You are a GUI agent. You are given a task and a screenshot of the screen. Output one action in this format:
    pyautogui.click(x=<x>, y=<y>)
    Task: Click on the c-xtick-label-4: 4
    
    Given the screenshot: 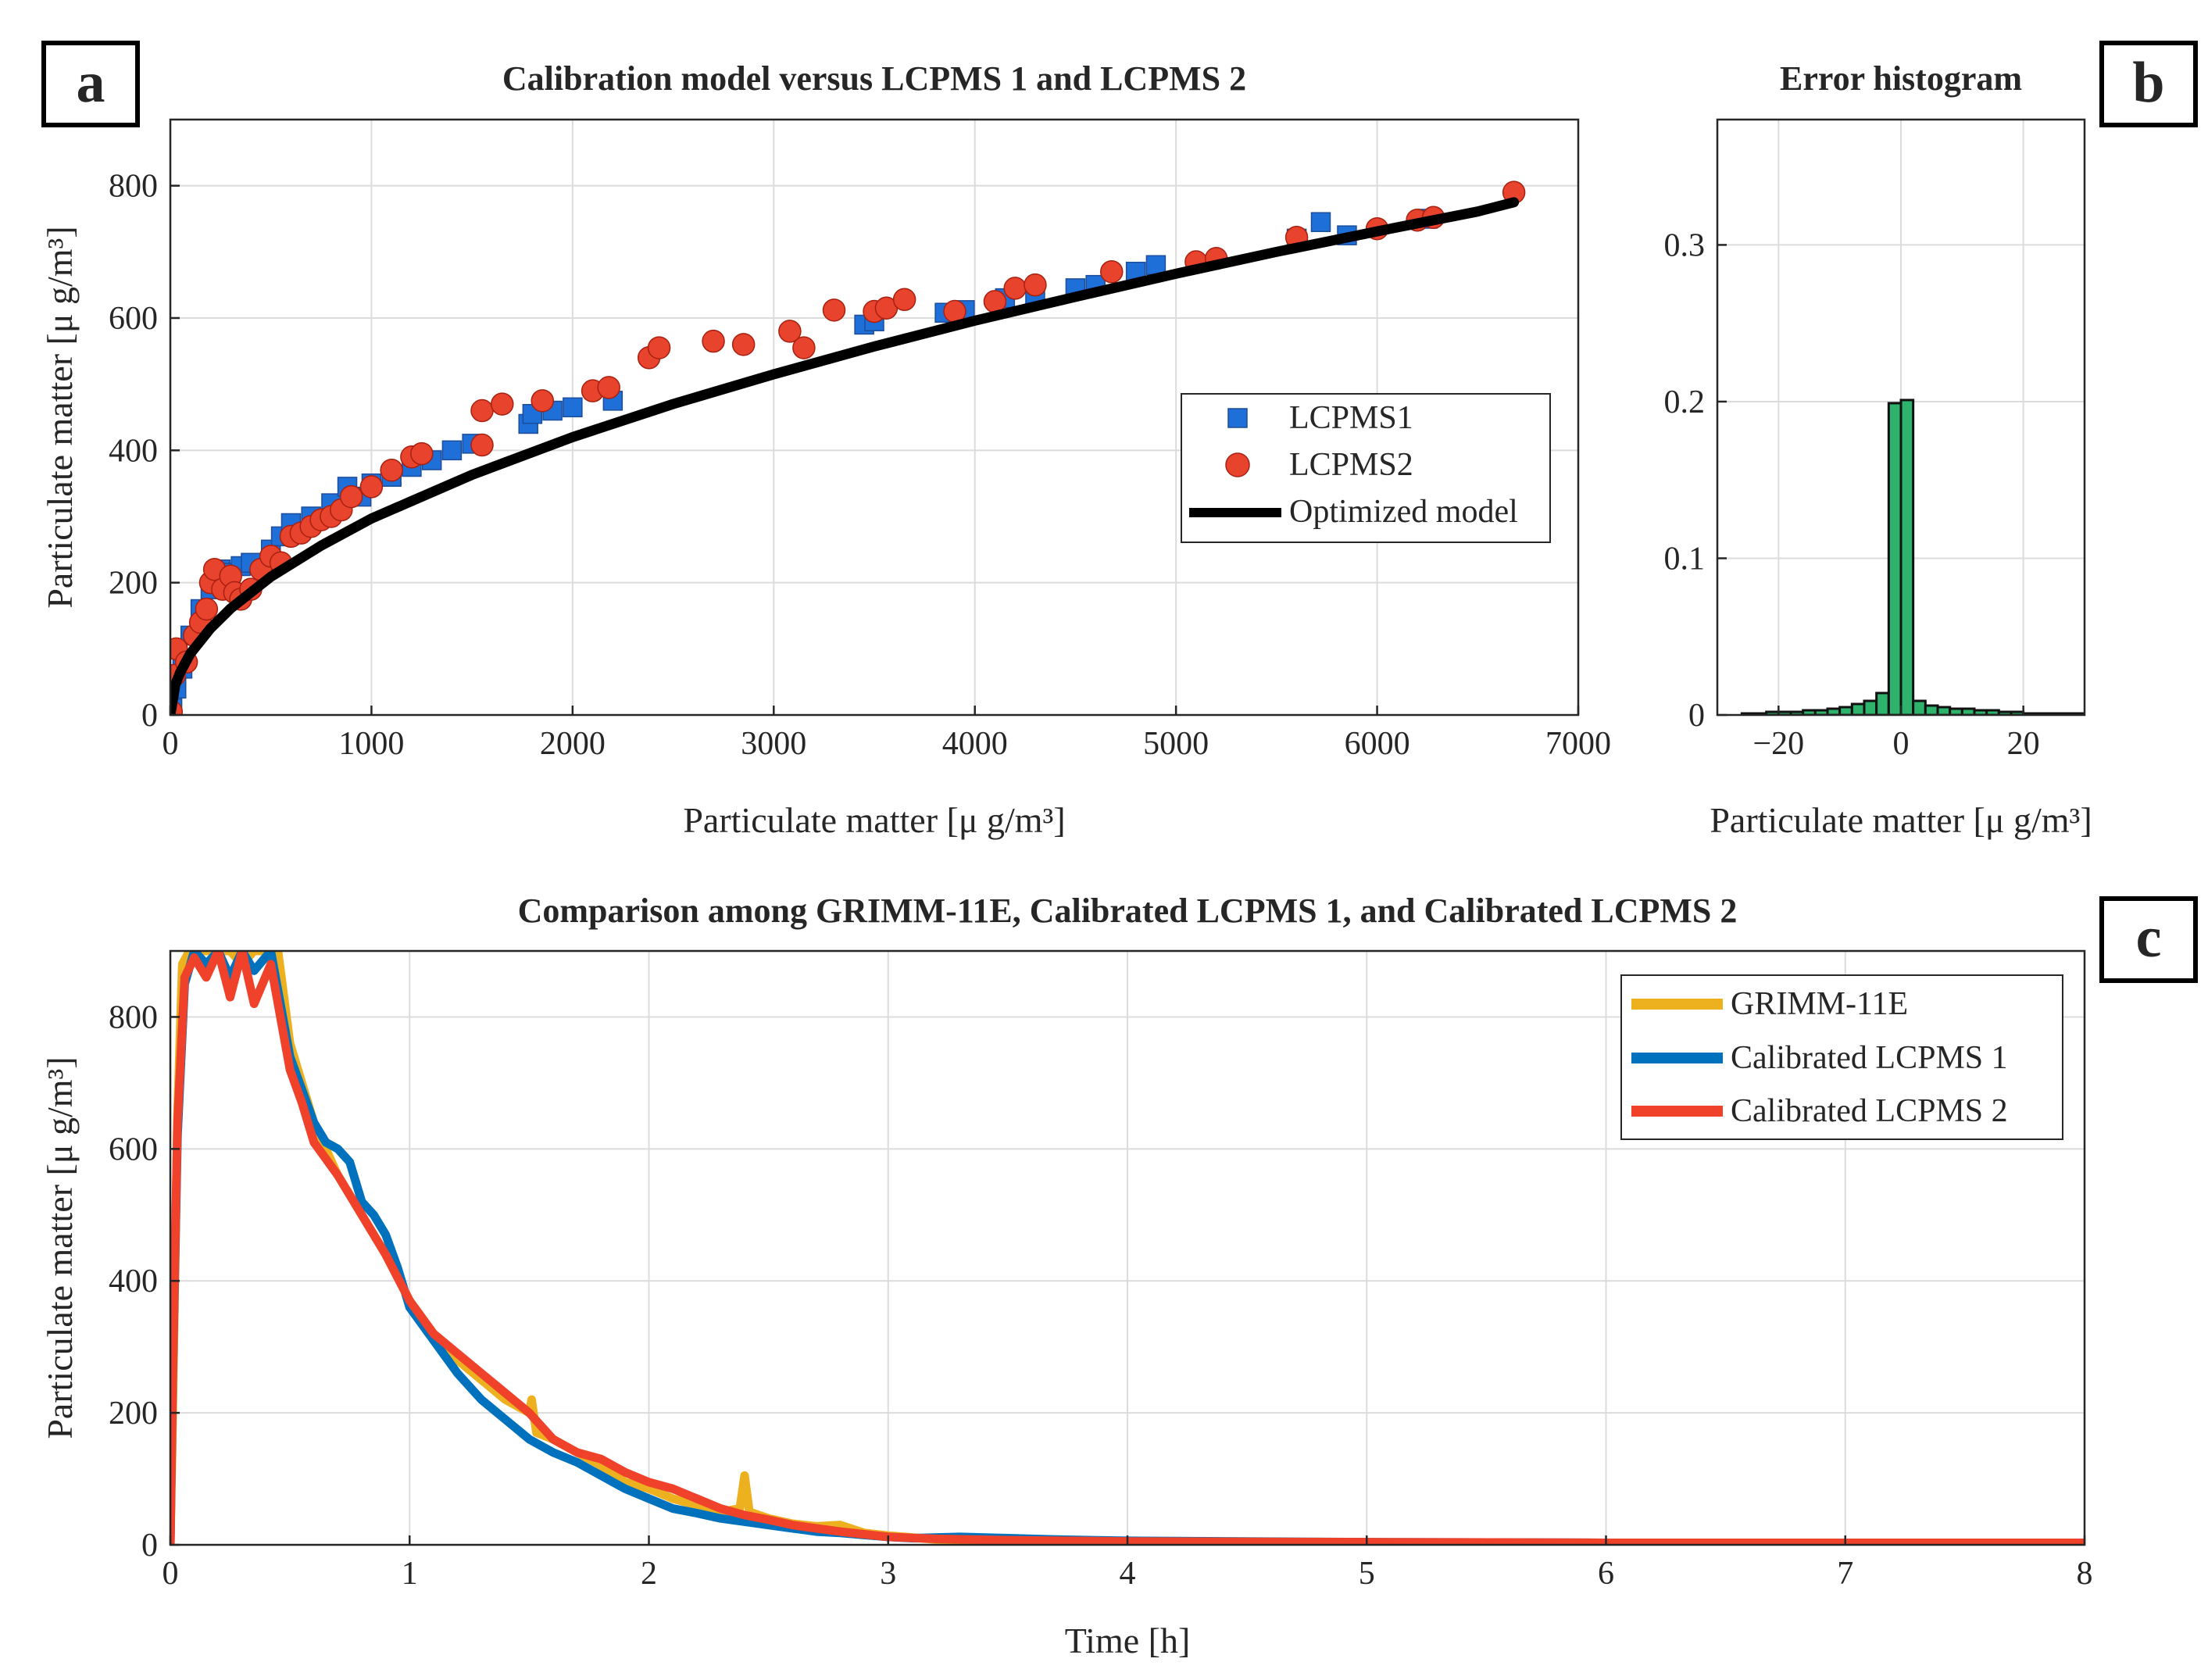 What is the action you would take?
    pyautogui.click(x=1128, y=1574)
    